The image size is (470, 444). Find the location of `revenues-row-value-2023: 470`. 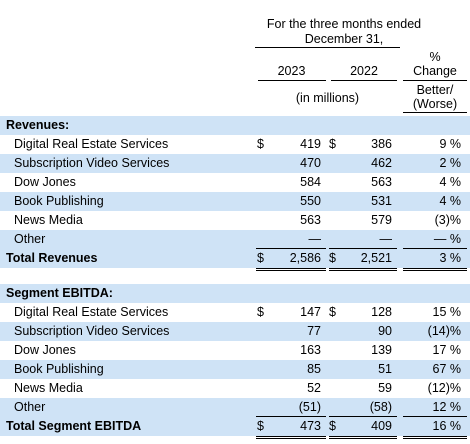

revenues-row-value-2023: 470 is located at coordinates (310, 163).